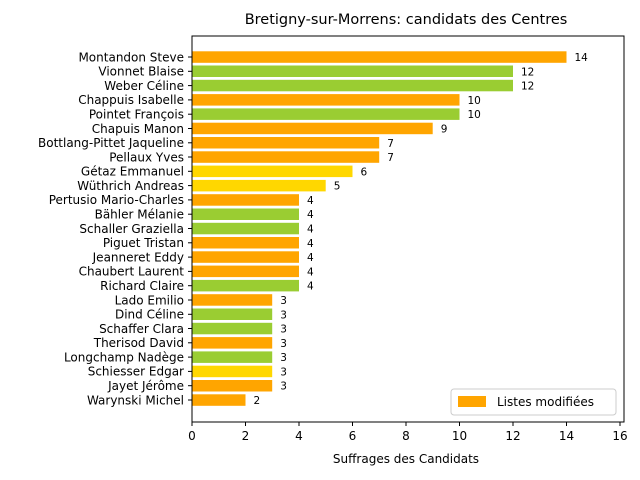 The image size is (640, 480). Describe the element at coordinates (143, 243) in the screenshot. I see `y-tick-label: Piguet Tristan` at that location.